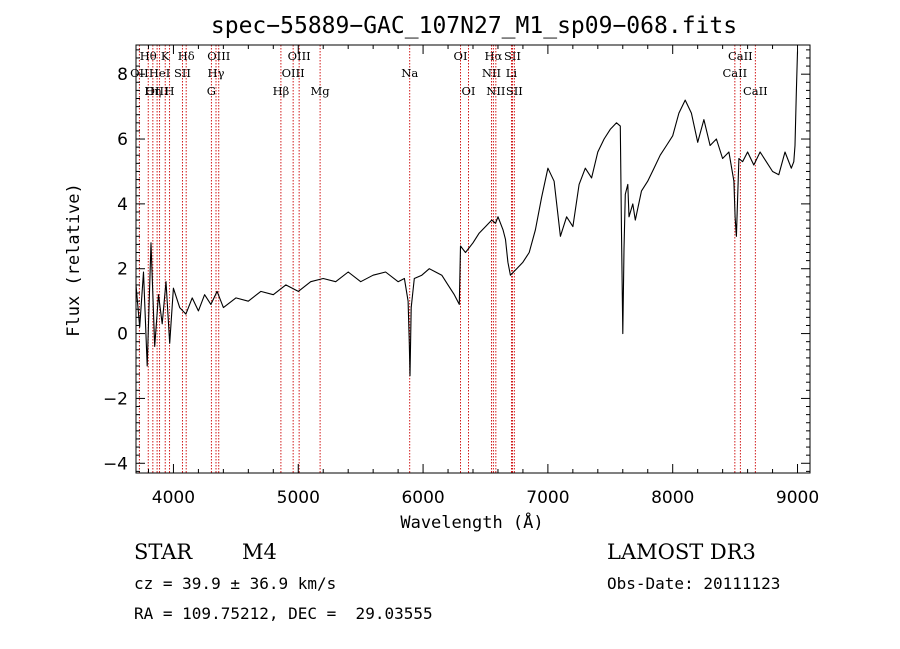  Describe the element at coordinates (409, 73) in the screenshot. I see `spectral-line-label: Na` at that location.